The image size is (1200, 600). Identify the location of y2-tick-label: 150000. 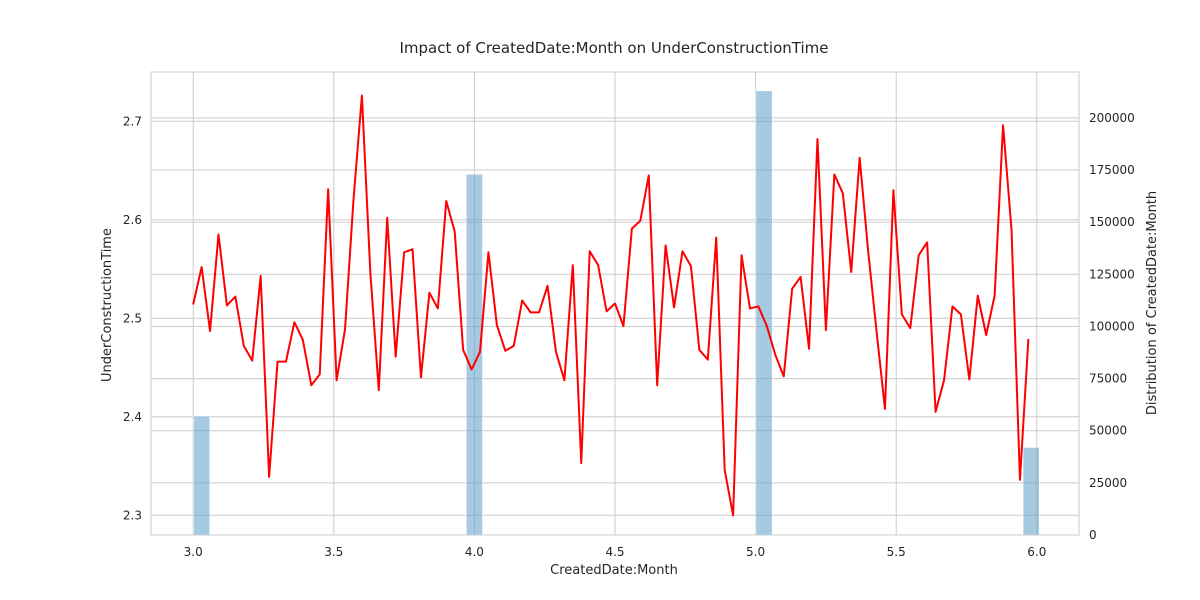
(1112, 222).